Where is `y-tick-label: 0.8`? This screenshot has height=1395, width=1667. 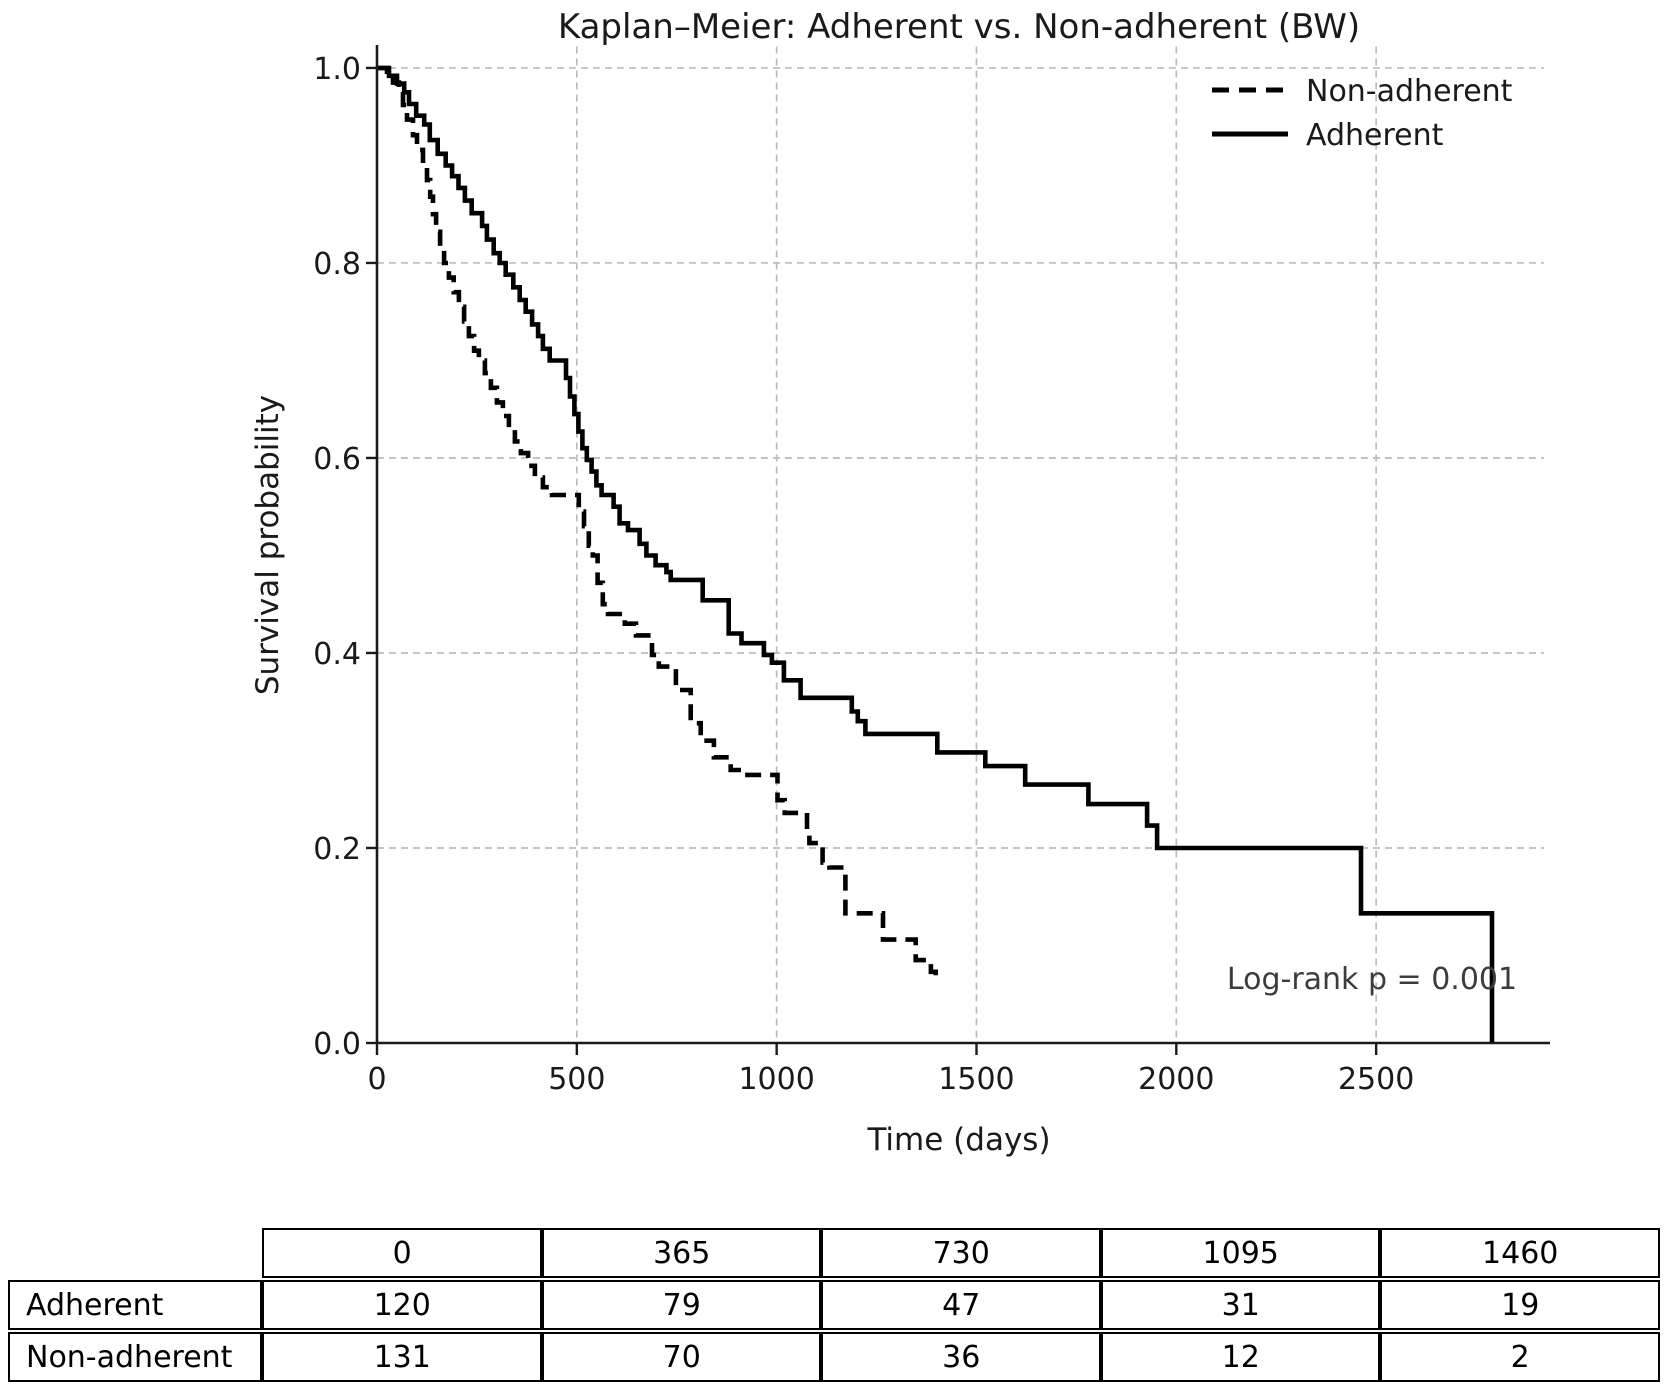
y-tick-label: 0.8 is located at coordinates (337, 264).